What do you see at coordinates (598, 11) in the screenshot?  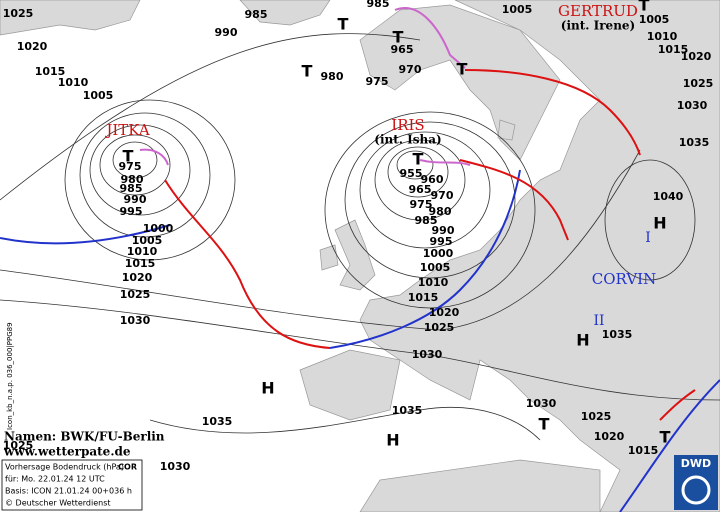 I see `system-name: GERTRUD` at bounding box center [598, 11].